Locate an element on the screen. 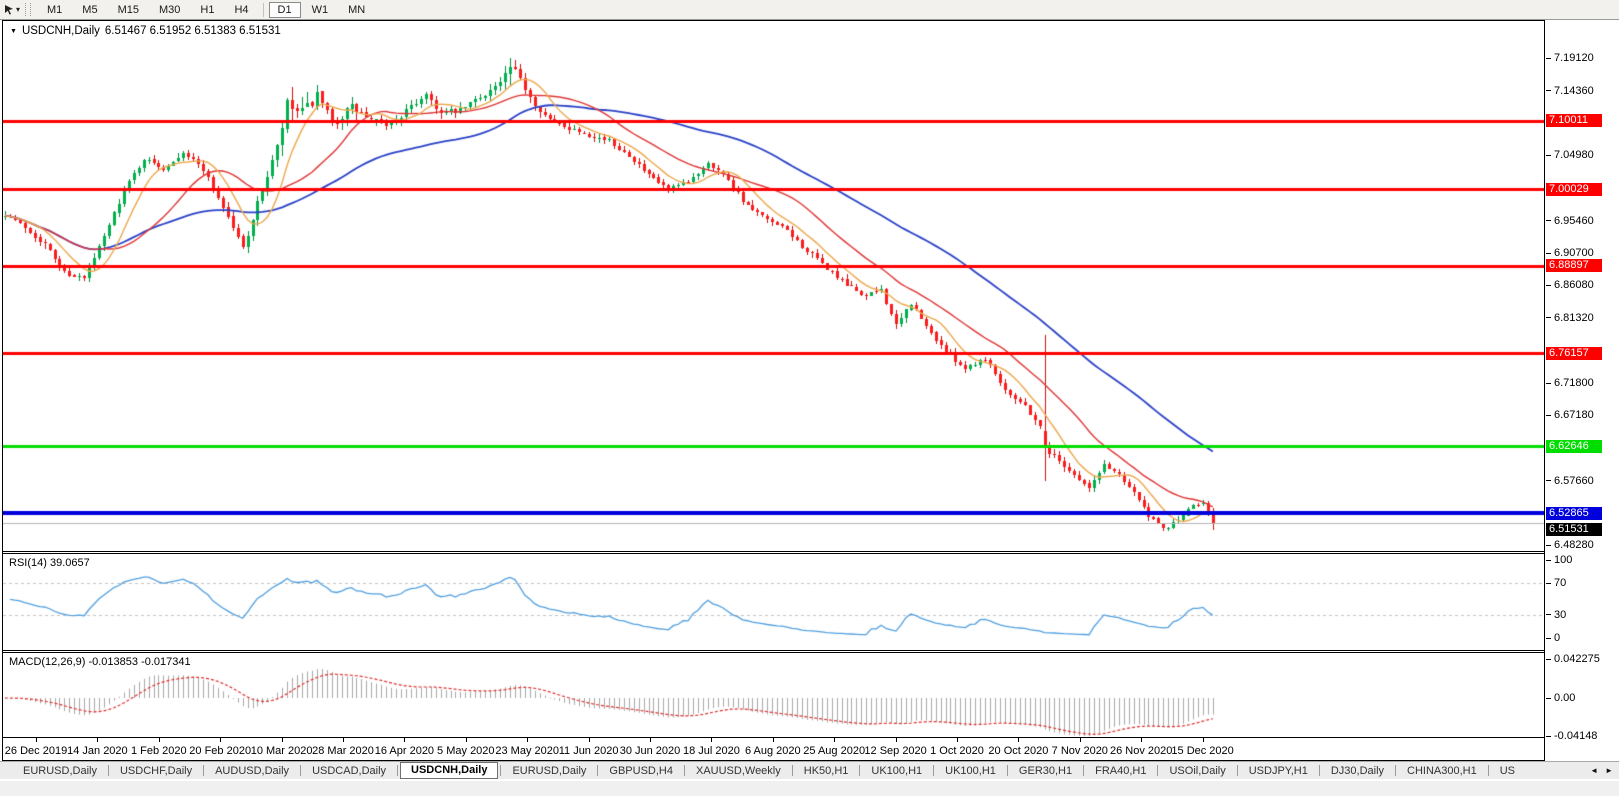  dropdown-caret-icon: ▾ is located at coordinates (18, 9).